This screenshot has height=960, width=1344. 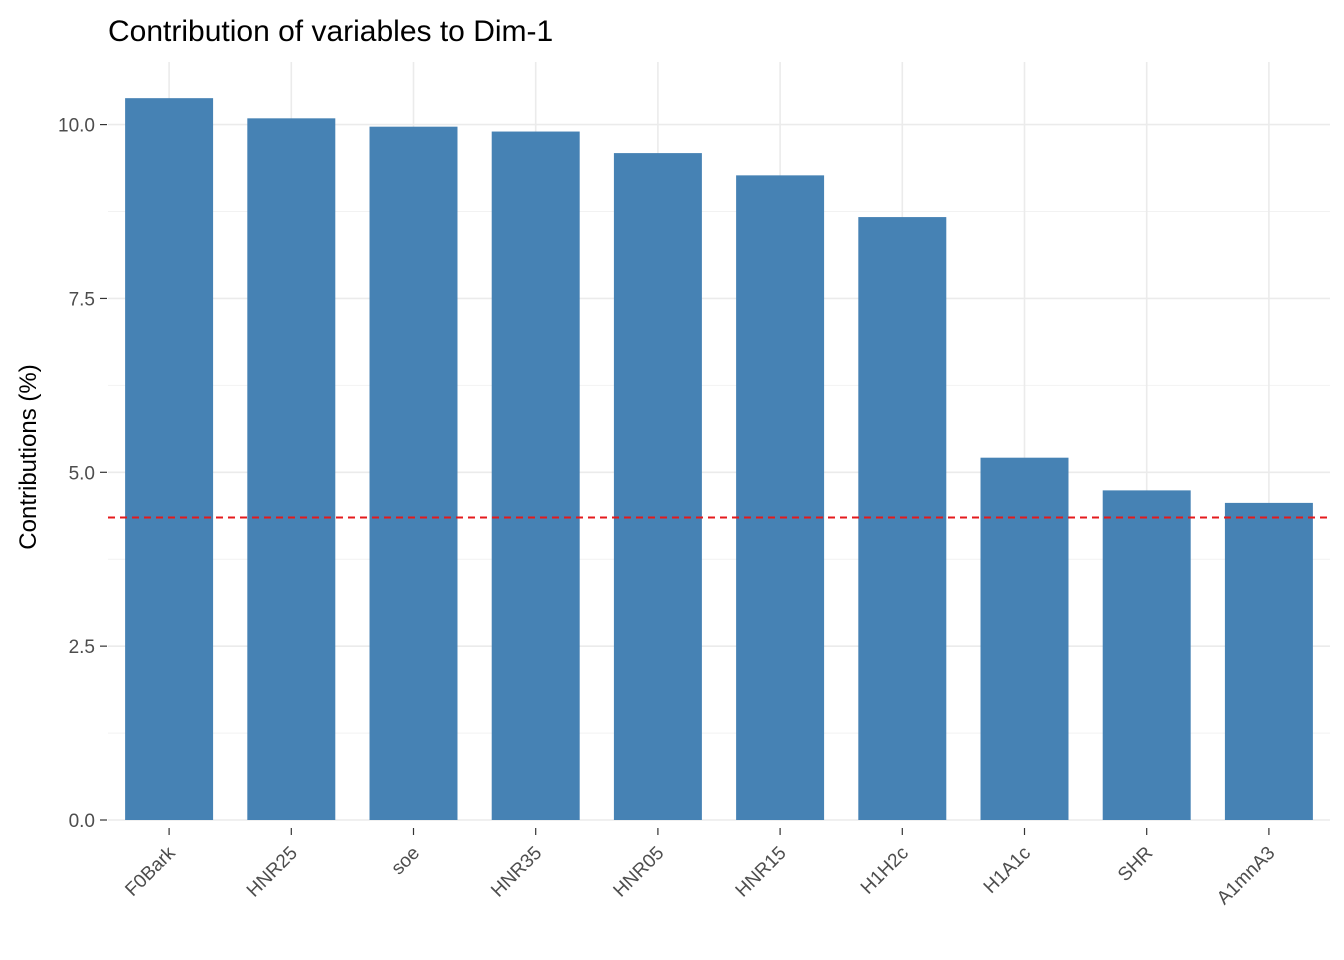 What do you see at coordinates (1246, 876) in the screenshot?
I see `x-tick-label: A1mnA3` at bounding box center [1246, 876].